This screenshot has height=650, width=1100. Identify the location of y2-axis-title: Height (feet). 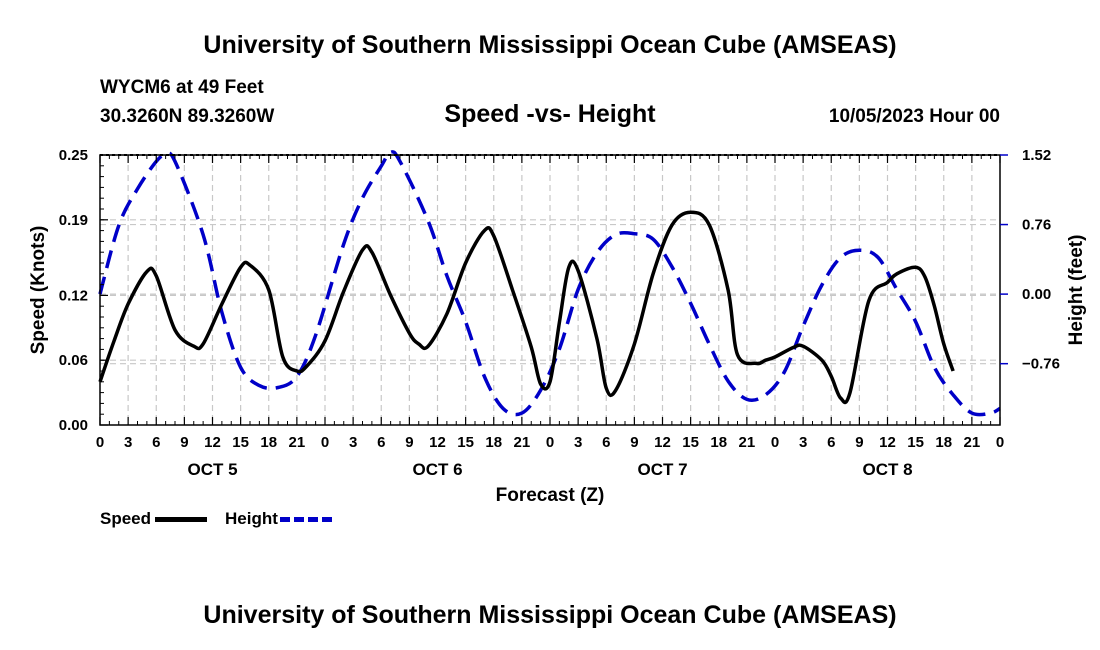
(1076, 290).